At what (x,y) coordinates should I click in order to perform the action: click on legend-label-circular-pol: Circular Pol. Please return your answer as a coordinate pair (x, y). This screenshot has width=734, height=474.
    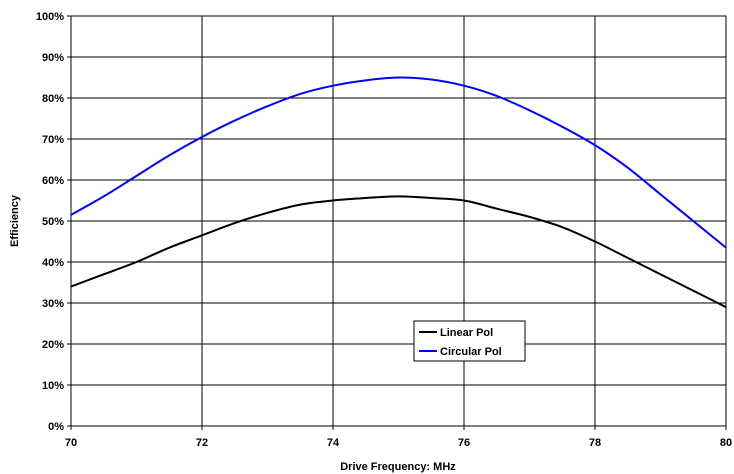
    Looking at the image, I should click on (471, 352).